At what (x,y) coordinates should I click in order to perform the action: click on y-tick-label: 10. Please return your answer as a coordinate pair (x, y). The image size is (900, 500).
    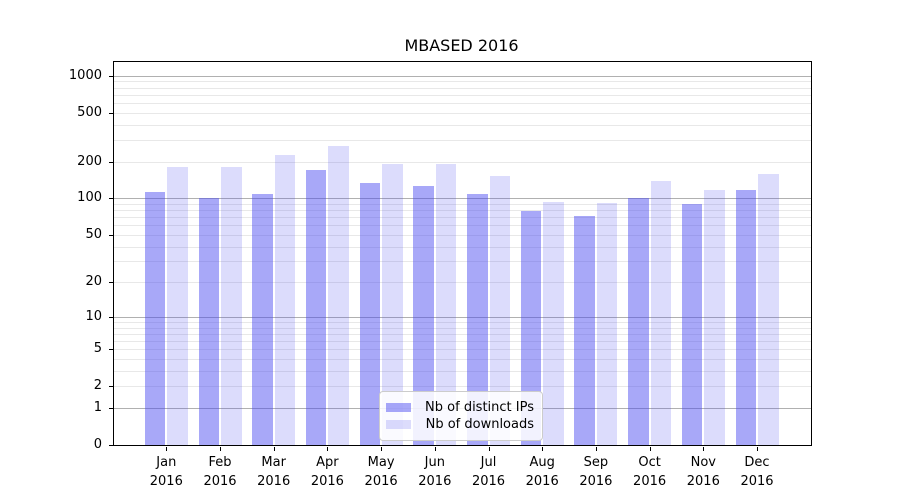
    Looking at the image, I should click on (93, 316).